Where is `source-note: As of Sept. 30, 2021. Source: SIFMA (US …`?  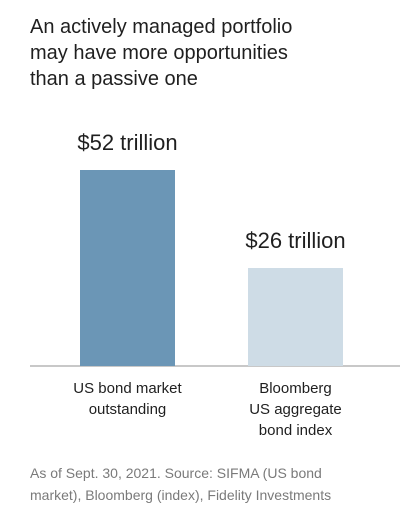 source-note: As of Sept. 30, 2021. Source: SIFMA (US … is located at coordinates (181, 484).